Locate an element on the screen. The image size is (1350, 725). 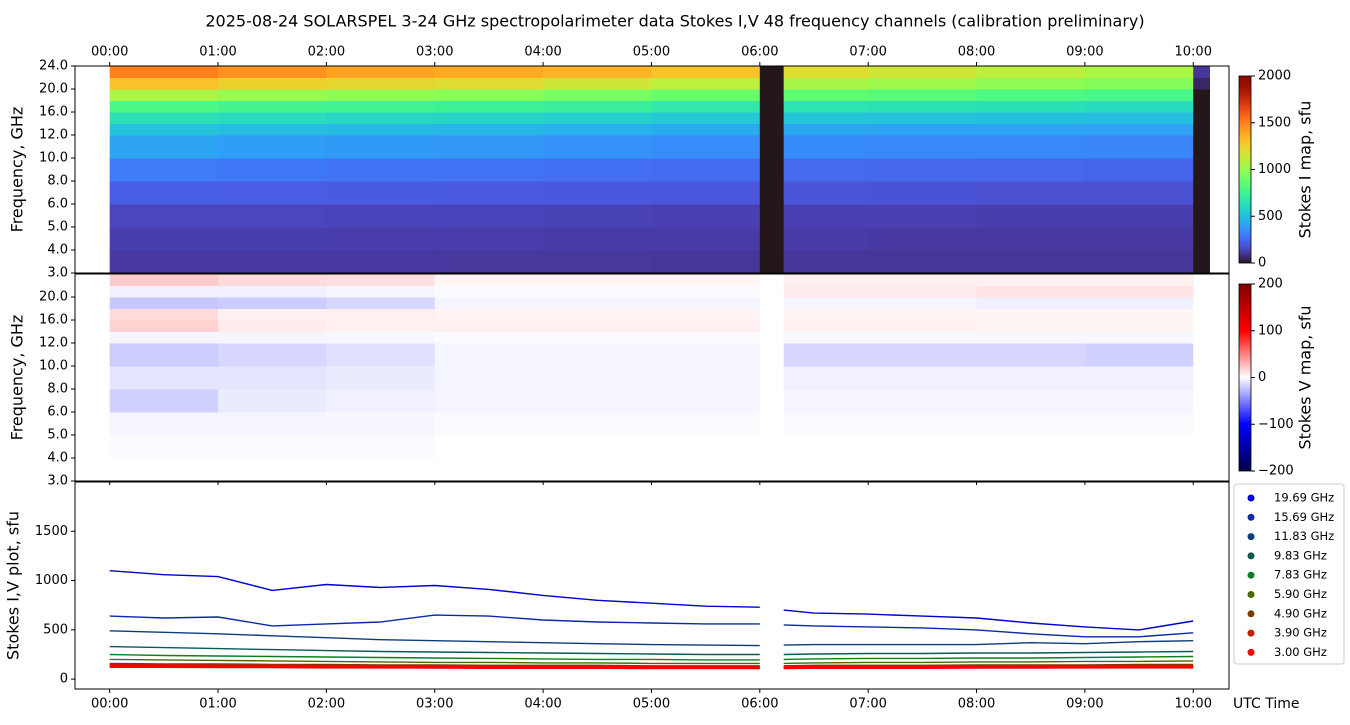
x-tick-label: 09:00 is located at coordinates (1084, 704).